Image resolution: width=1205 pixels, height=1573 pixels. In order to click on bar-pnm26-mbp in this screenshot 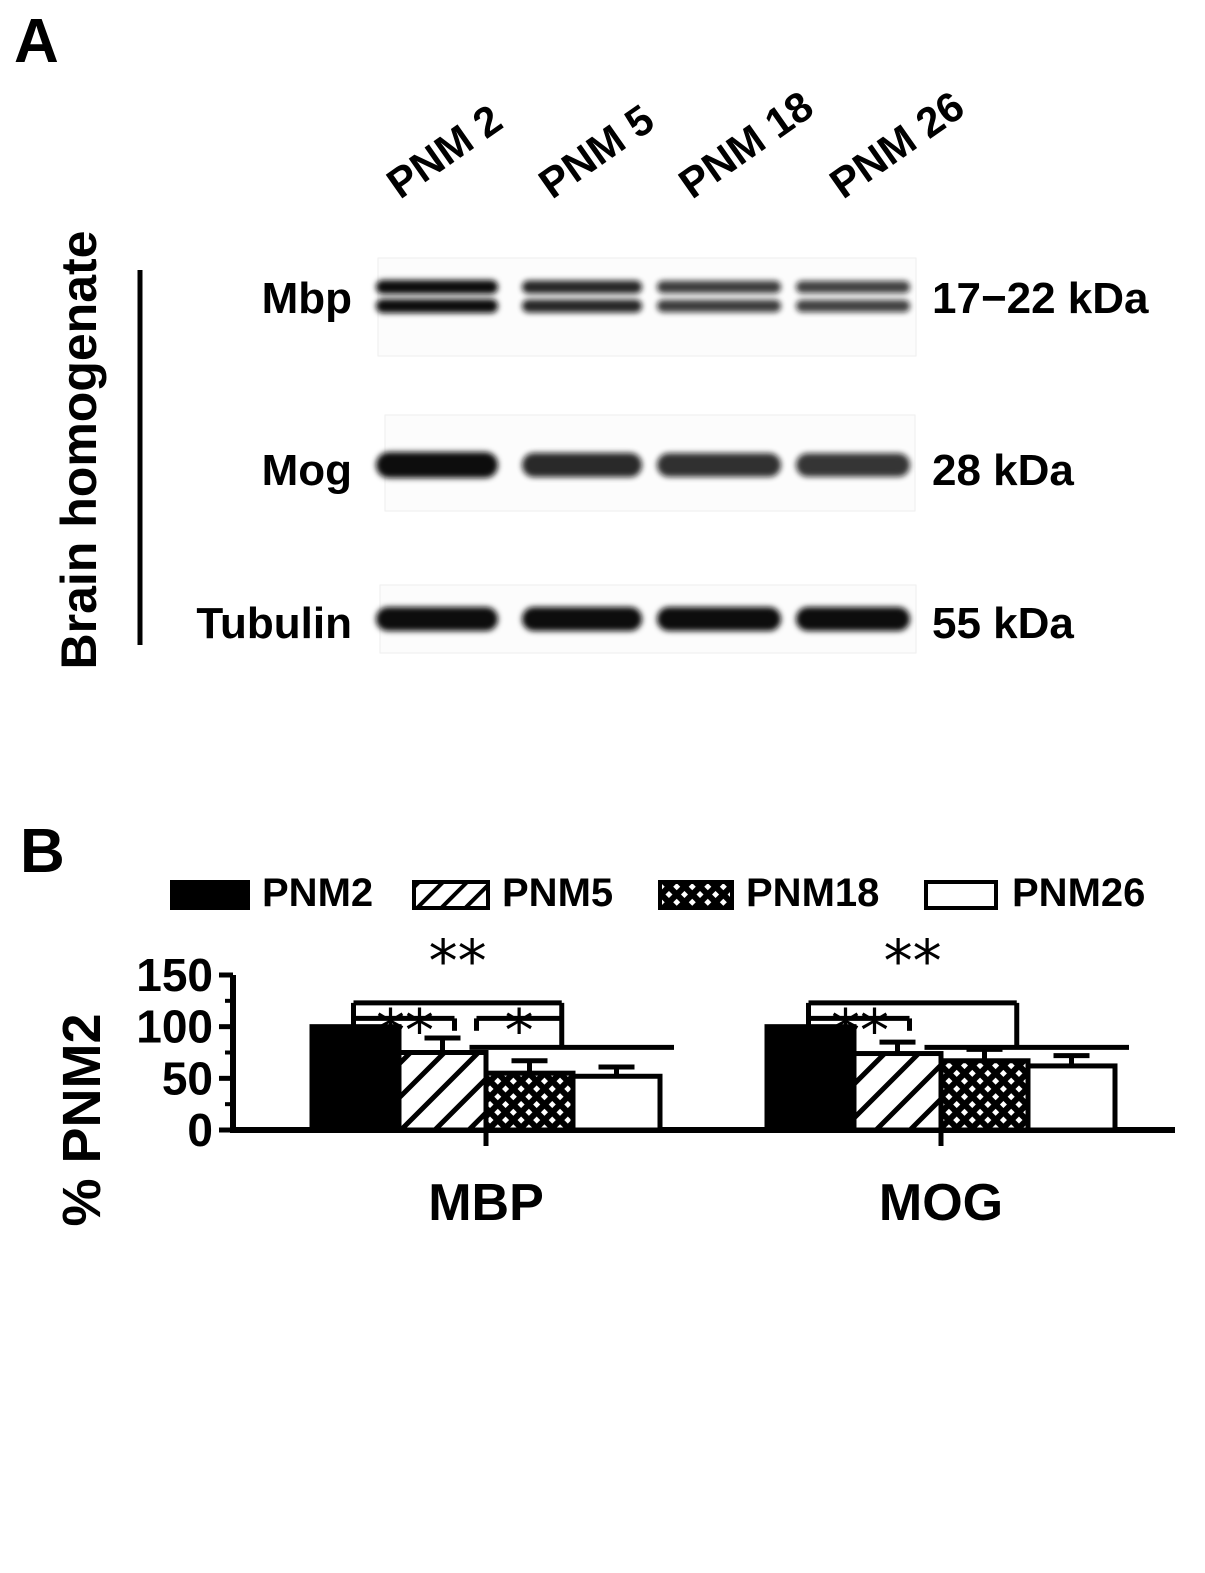, I will do `click(616, 1103)`.